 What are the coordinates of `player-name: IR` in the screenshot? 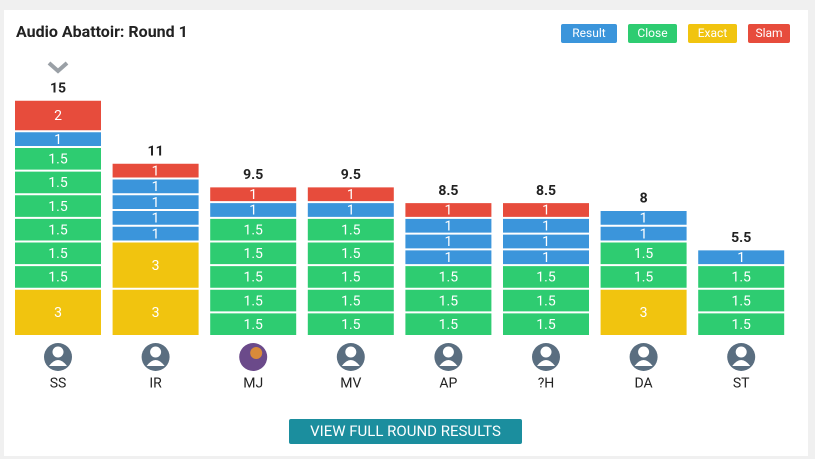 It's located at (155, 384).